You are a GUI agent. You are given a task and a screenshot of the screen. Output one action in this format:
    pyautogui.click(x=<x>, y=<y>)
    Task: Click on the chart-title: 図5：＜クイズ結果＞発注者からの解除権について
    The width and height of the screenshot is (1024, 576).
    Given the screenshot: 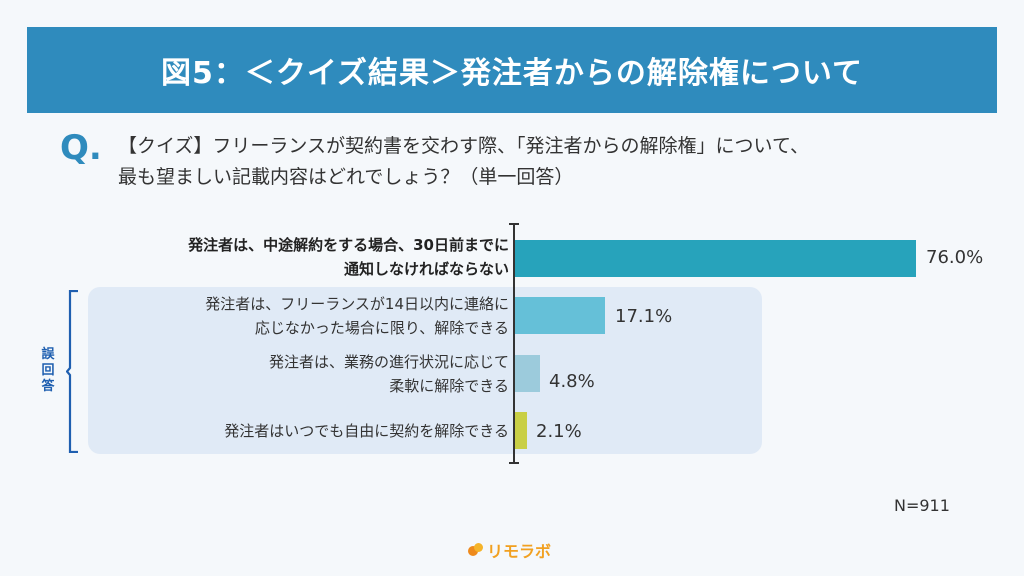 What is the action you would take?
    pyautogui.click(x=512, y=73)
    